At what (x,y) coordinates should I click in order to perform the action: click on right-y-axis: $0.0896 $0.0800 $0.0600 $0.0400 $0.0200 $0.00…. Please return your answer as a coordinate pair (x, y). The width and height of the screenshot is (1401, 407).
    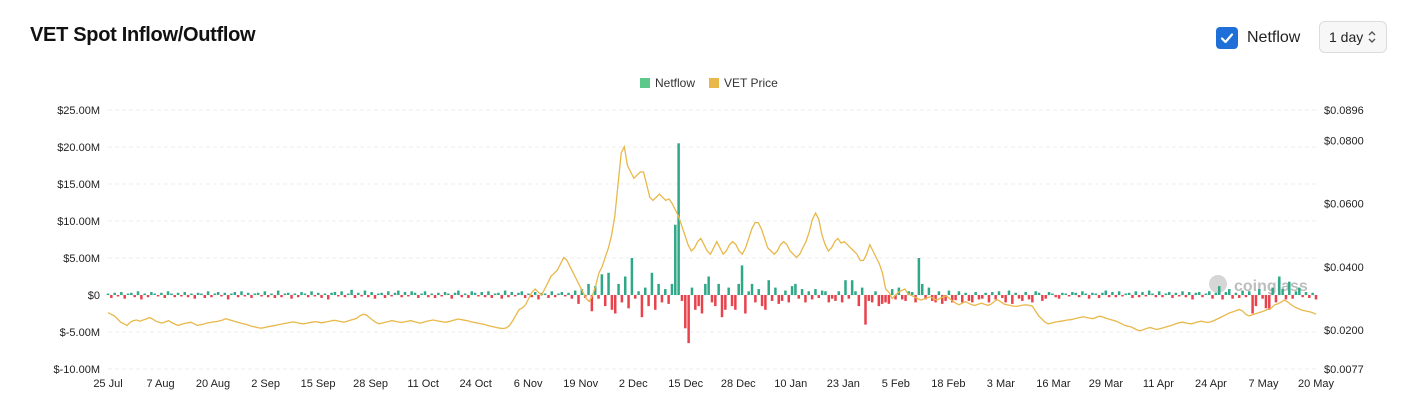
    Looking at the image, I should click on (1344, 240).